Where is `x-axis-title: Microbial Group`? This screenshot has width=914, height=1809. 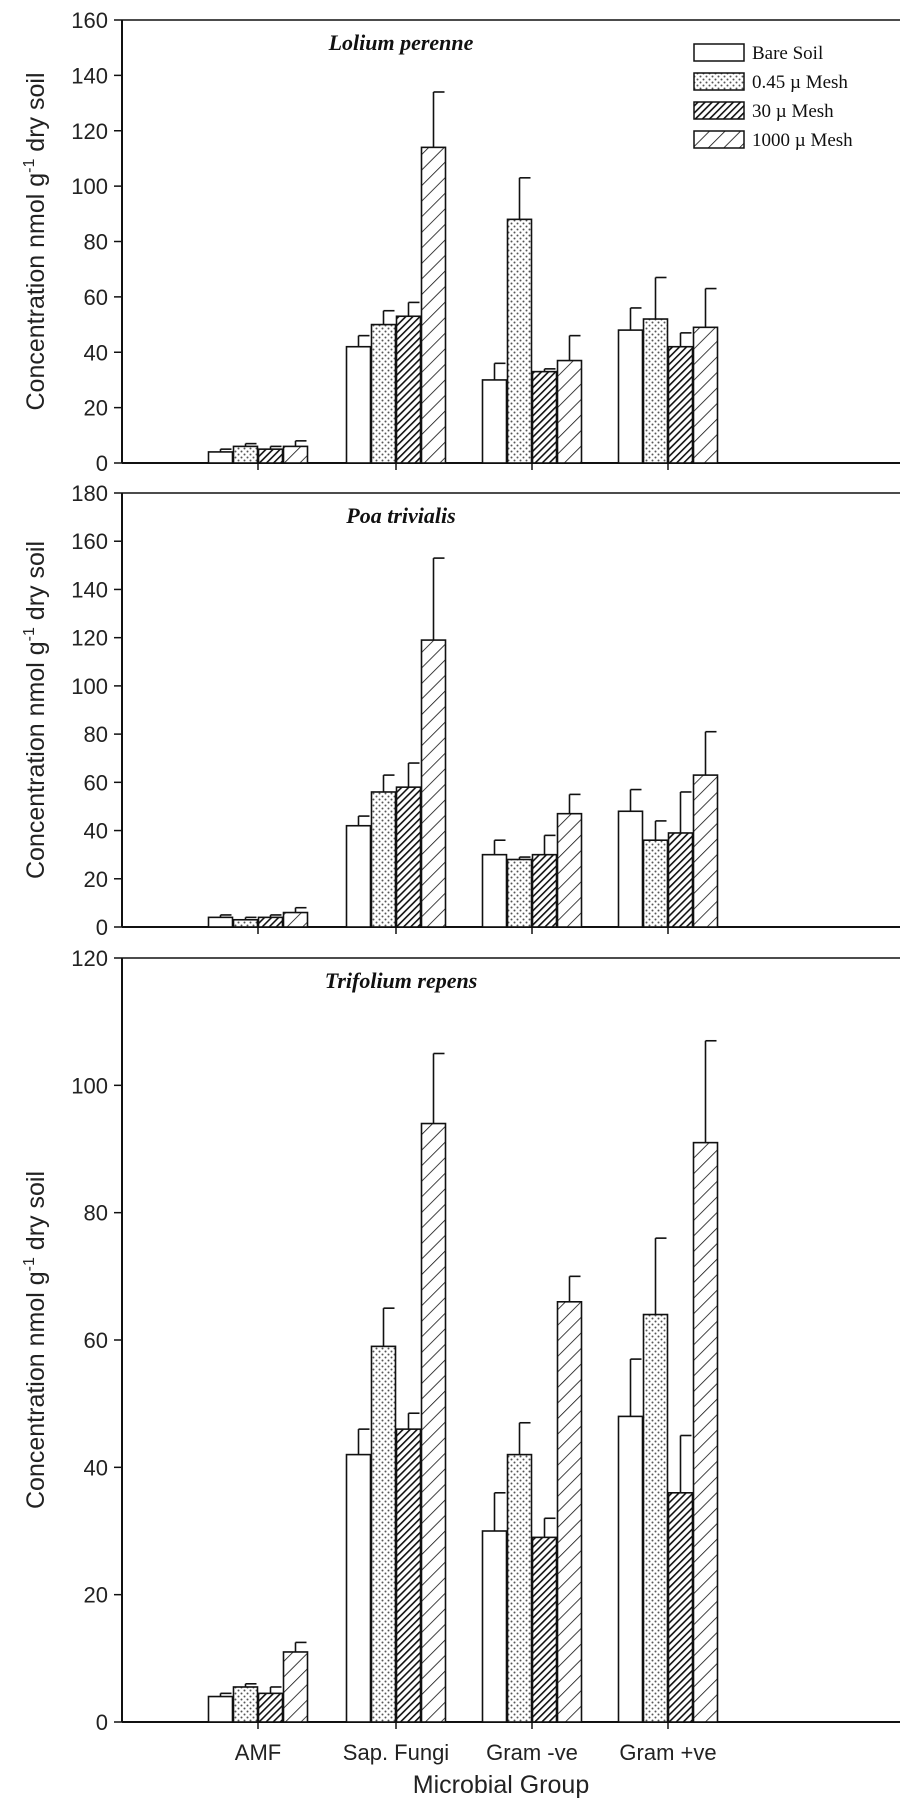
x-axis-title: Microbial Group is located at coordinates (501, 1785).